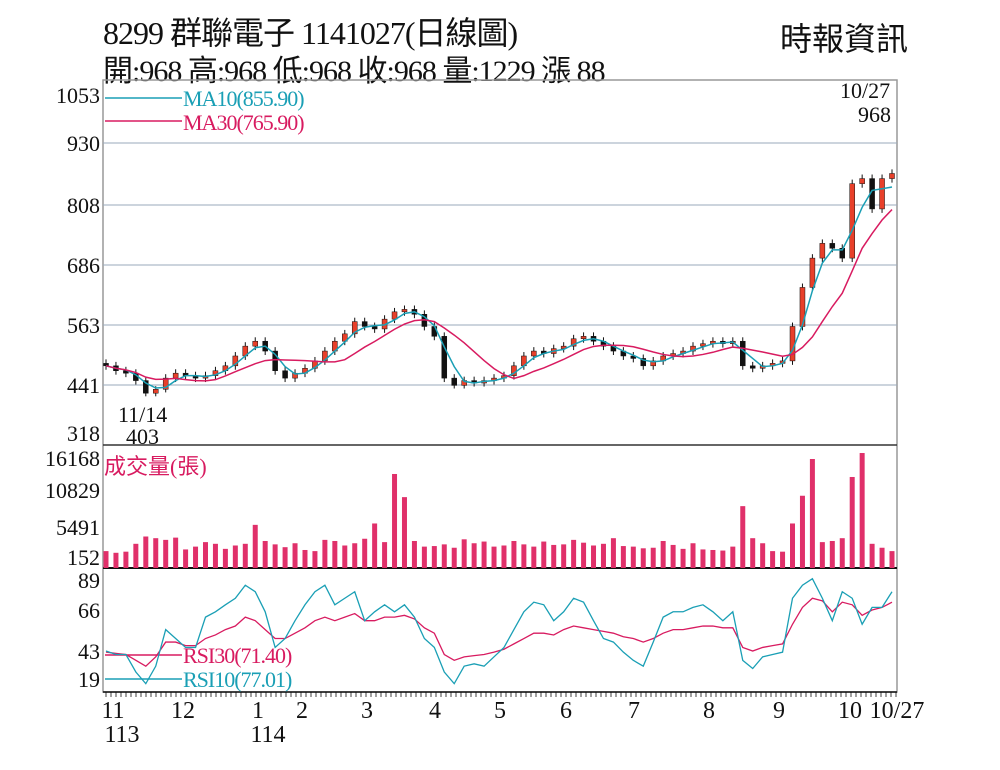 The image size is (1000, 770). Describe the element at coordinates (72, 458) in the screenshot. I see `volume-tick-label: 16168` at that location.